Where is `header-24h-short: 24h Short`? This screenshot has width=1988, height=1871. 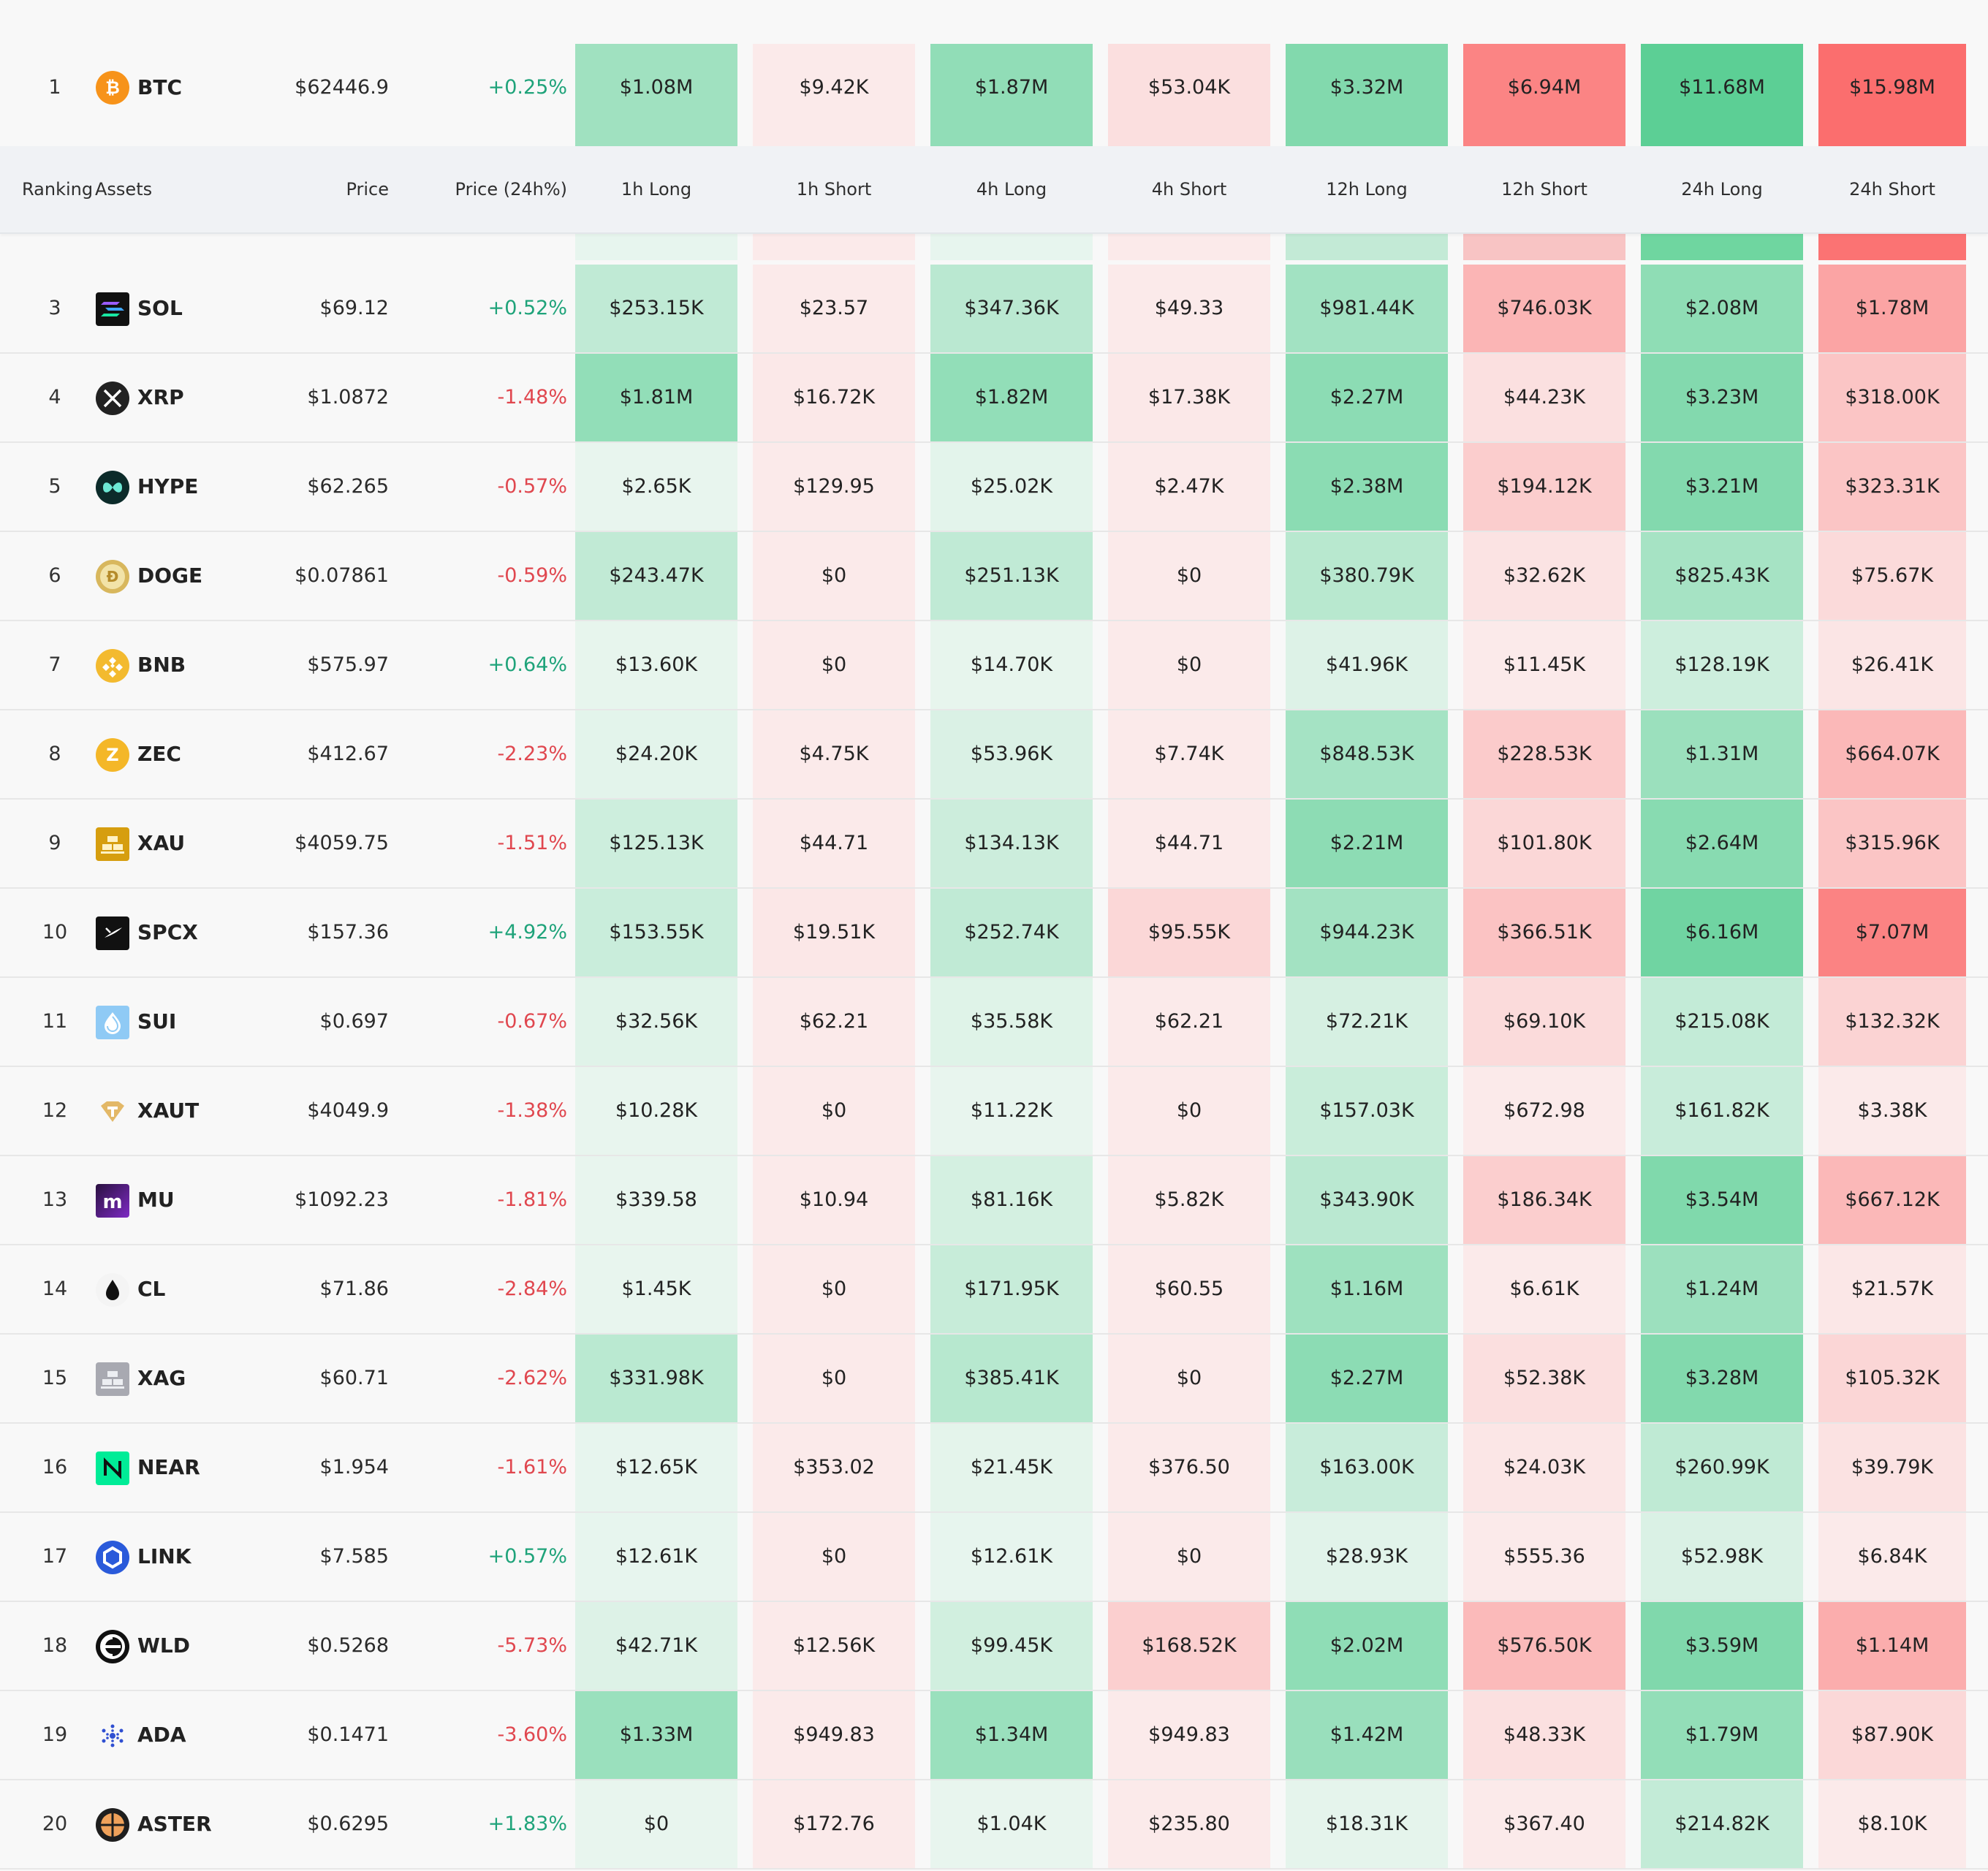 header-24h-short: 24h Short is located at coordinates (1892, 189).